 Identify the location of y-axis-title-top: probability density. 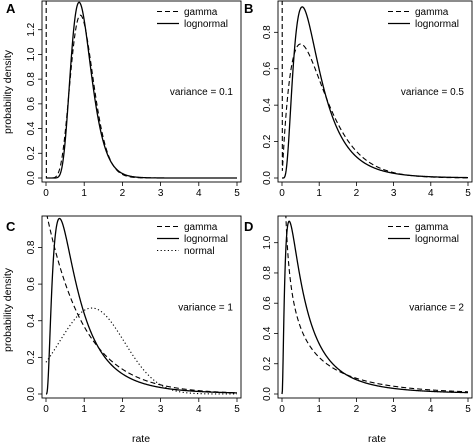
(8, 91).